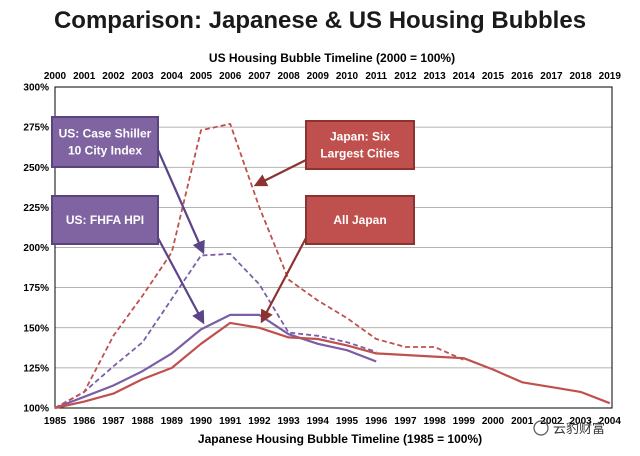 The width and height of the screenshot is (640, 456). Describe the element at coordinates (347, 421) in the screenshot. I see `bottom-x-tick-label: 1995` at that location.